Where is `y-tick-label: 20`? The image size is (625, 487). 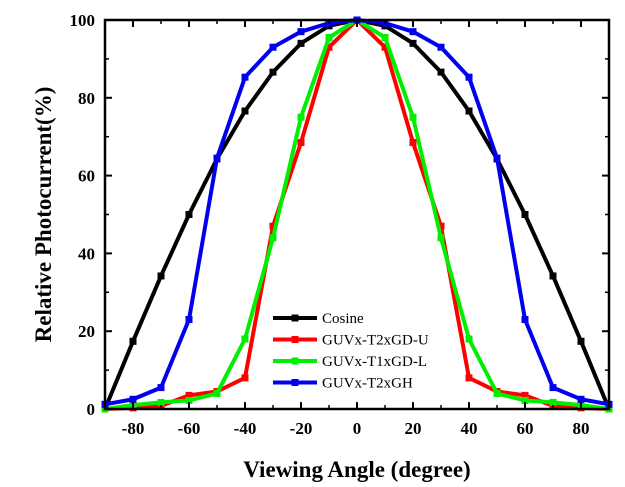 y-tick-label: 20 is located at coordinates (86, 331).